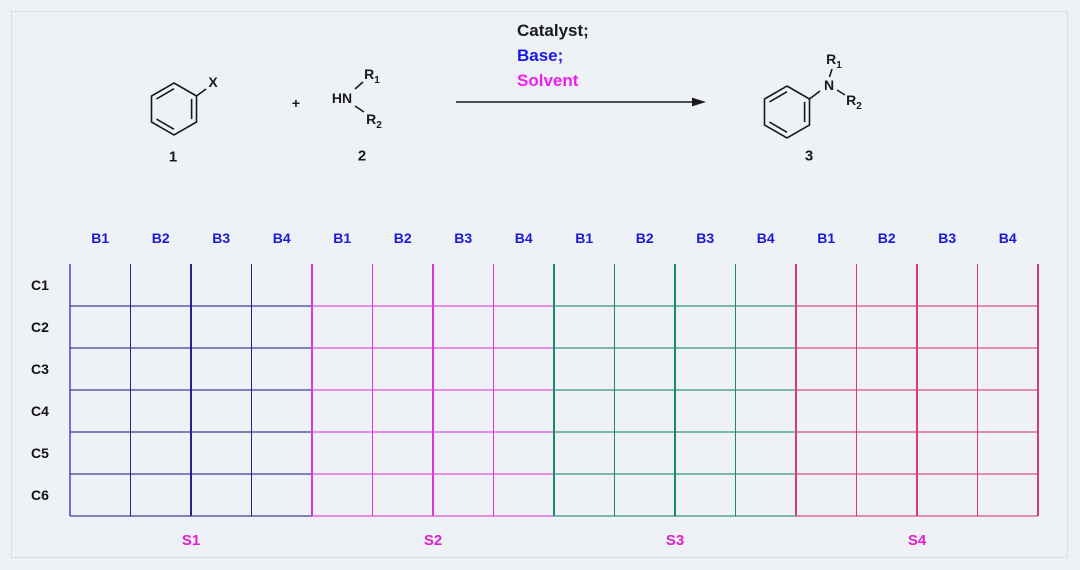  I want to click on col-header-s4-b2: B2, so click(886, 238).